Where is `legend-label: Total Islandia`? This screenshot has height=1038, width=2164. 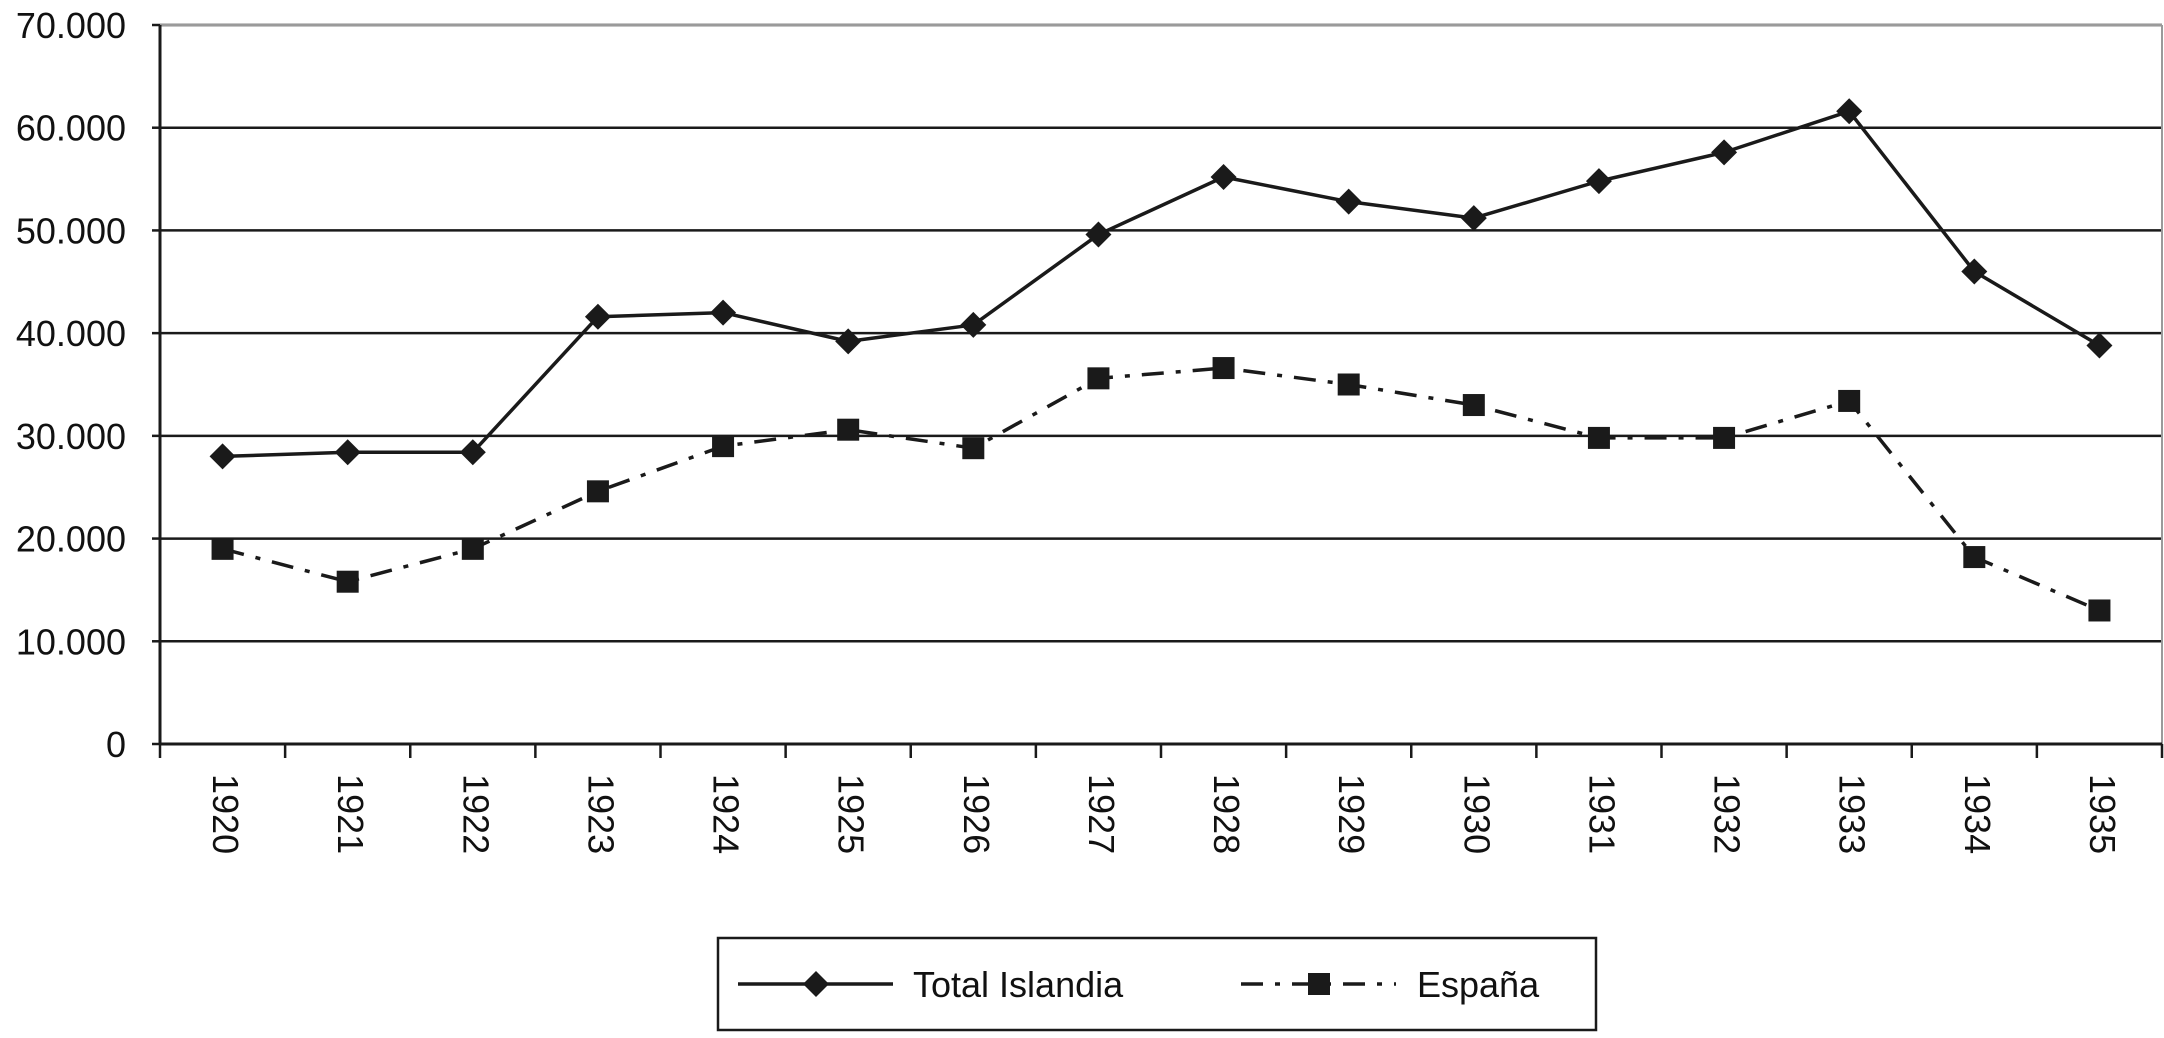
legend-label: Total Islandia is located at coordinates (1018, 984).